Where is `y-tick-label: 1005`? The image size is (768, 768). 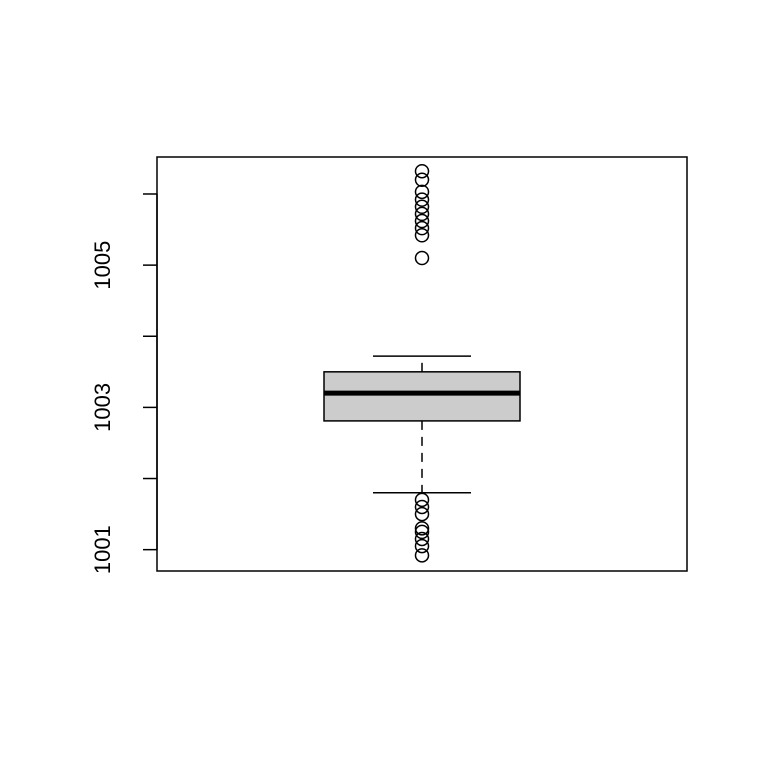
y-tick-label: 1005 is located at coordinates (102, 265).